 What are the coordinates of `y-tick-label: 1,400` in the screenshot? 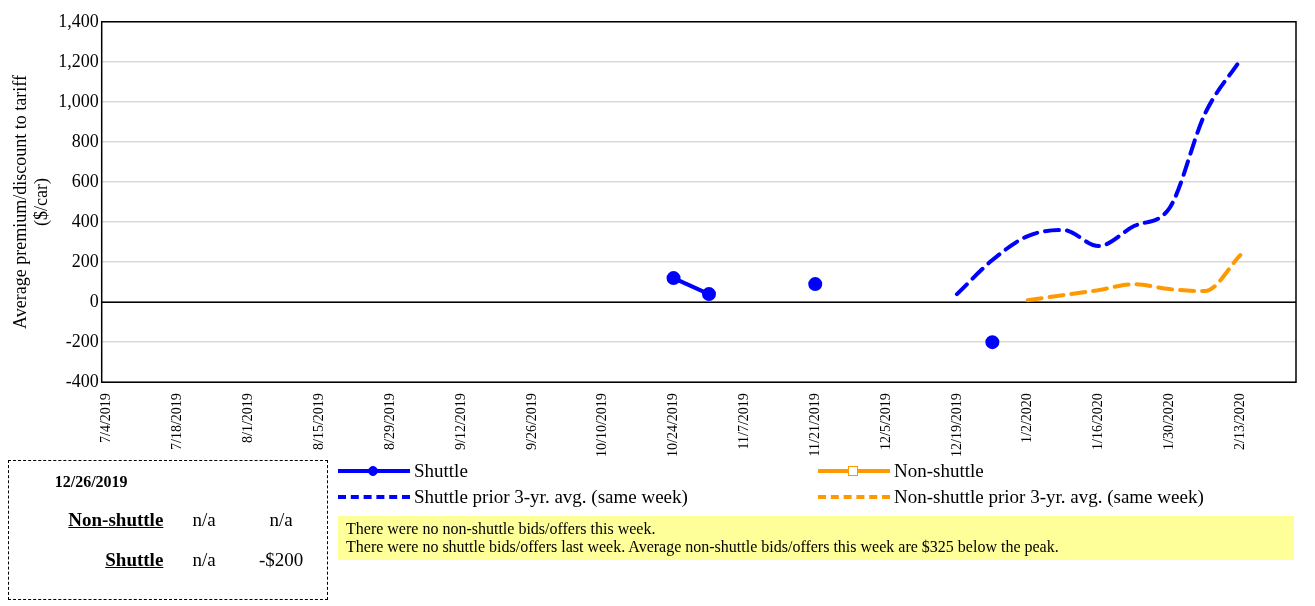 It's located at (78, 20).